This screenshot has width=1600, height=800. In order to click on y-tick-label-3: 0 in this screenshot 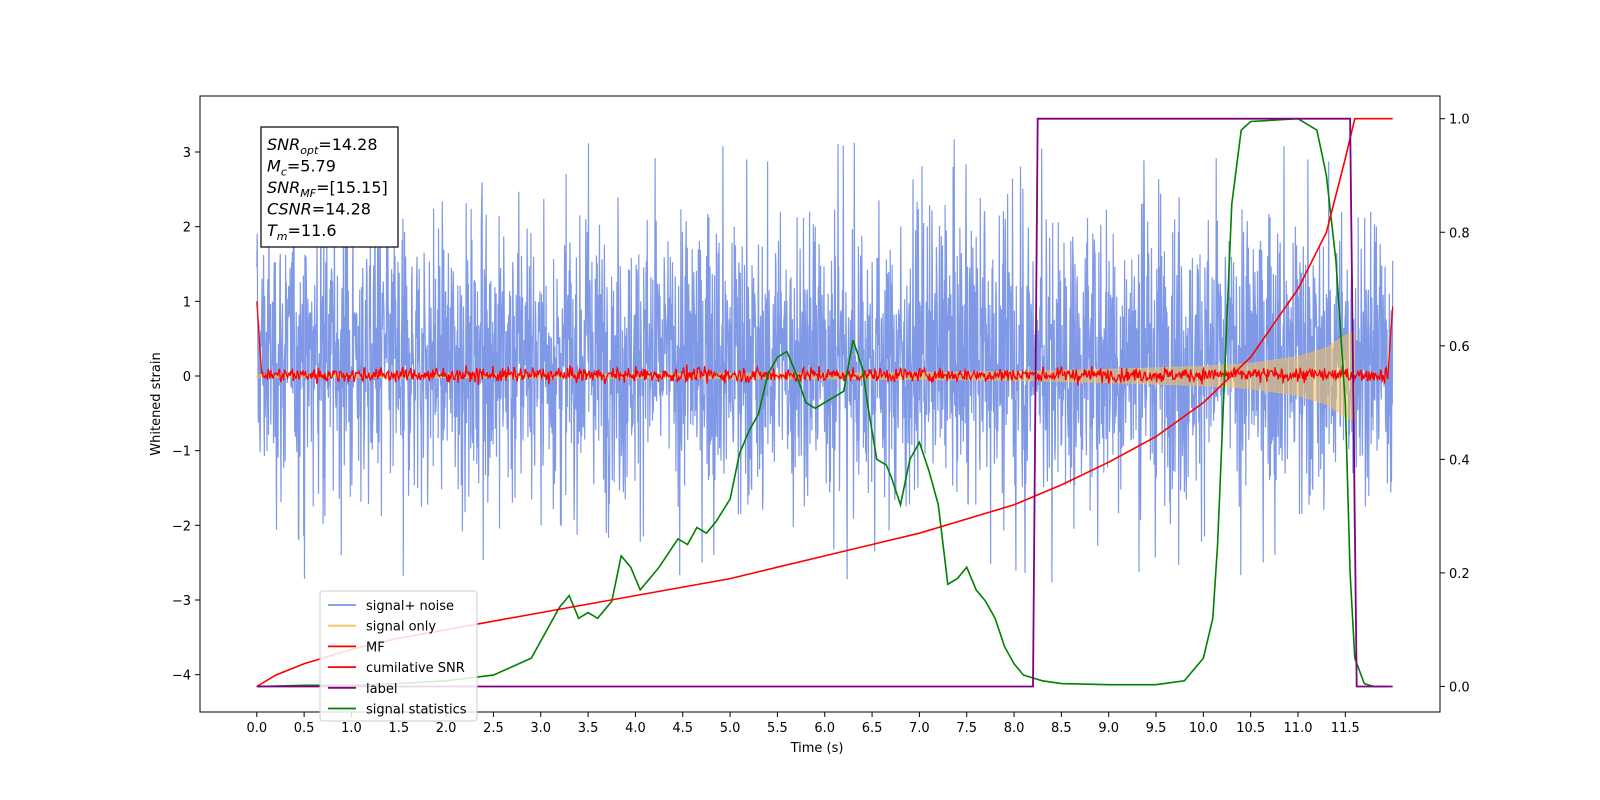, I will do `click(187, 377)`.